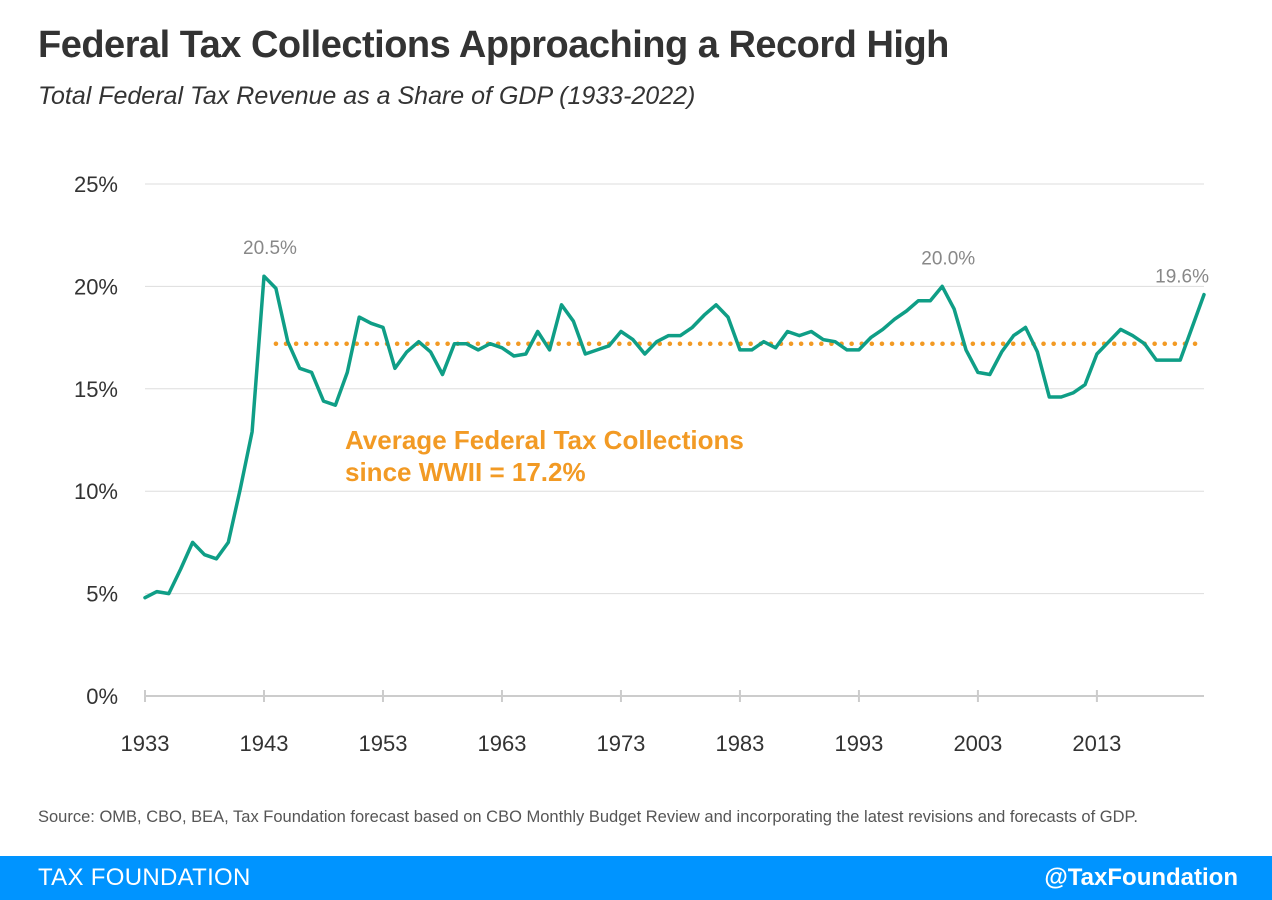  Describe the element at coordinates (977, 743) in the screenshot. I see `x-tick-label: 2003` at that location.